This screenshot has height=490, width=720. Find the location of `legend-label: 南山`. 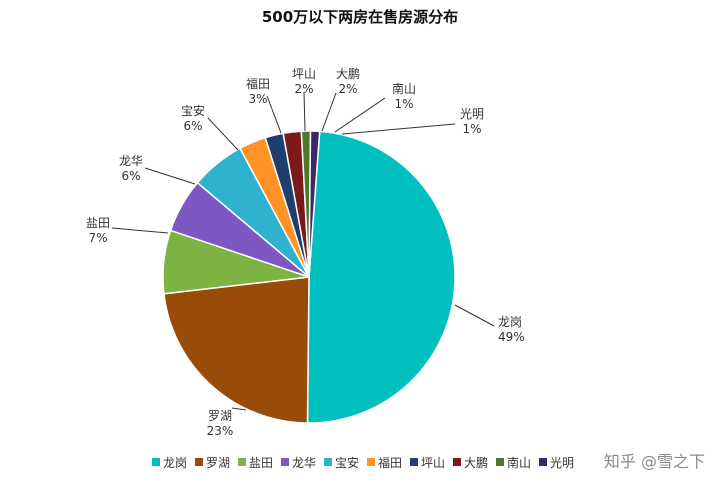

legend-label: 南山 is located at coordinates (519, 462).